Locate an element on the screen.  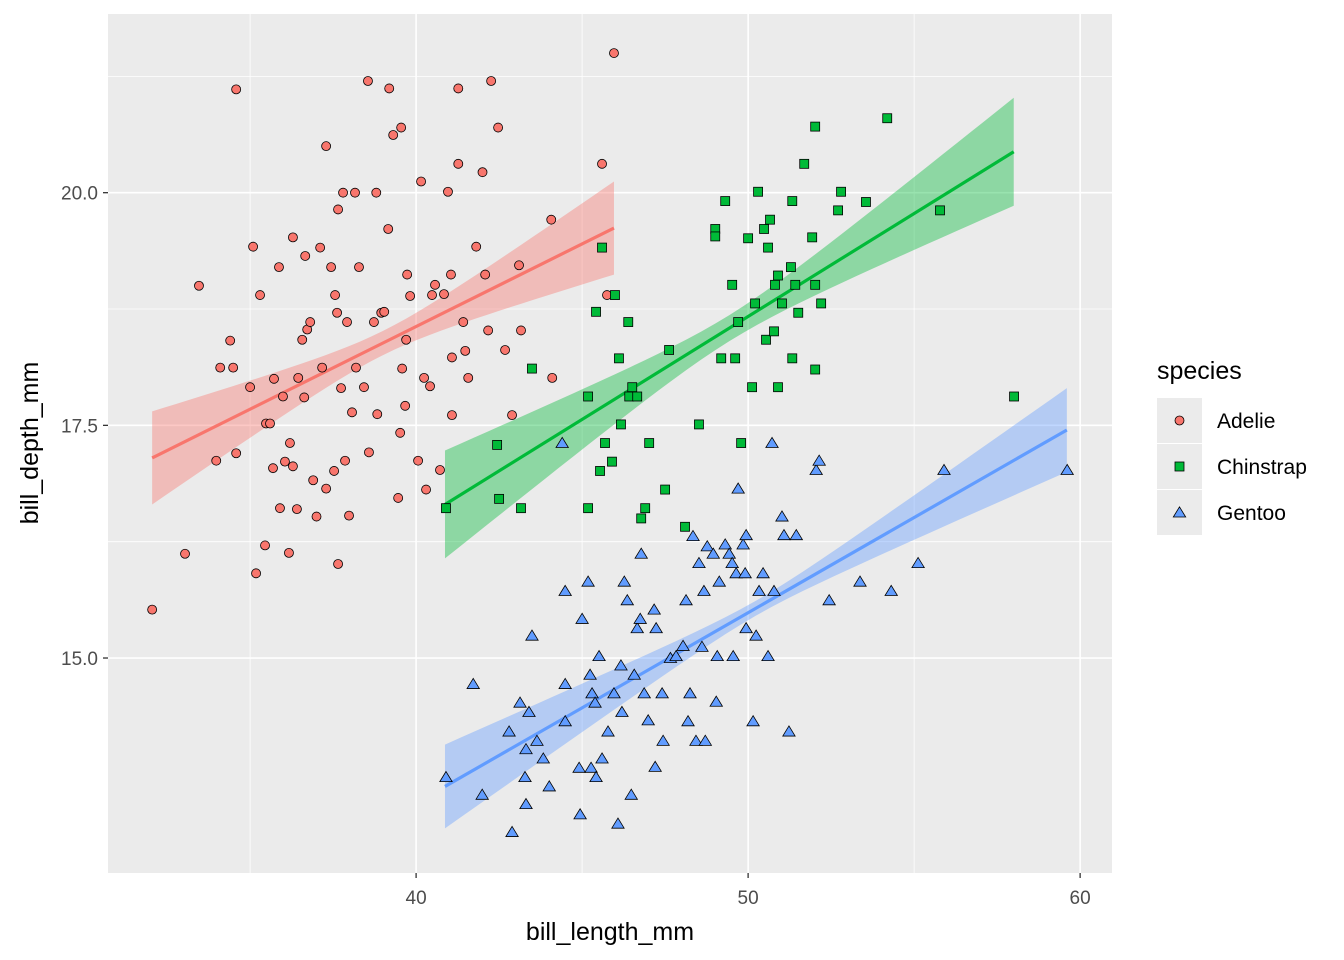
legend-symbol-chinstrap is located at coordinates (1179, 466).